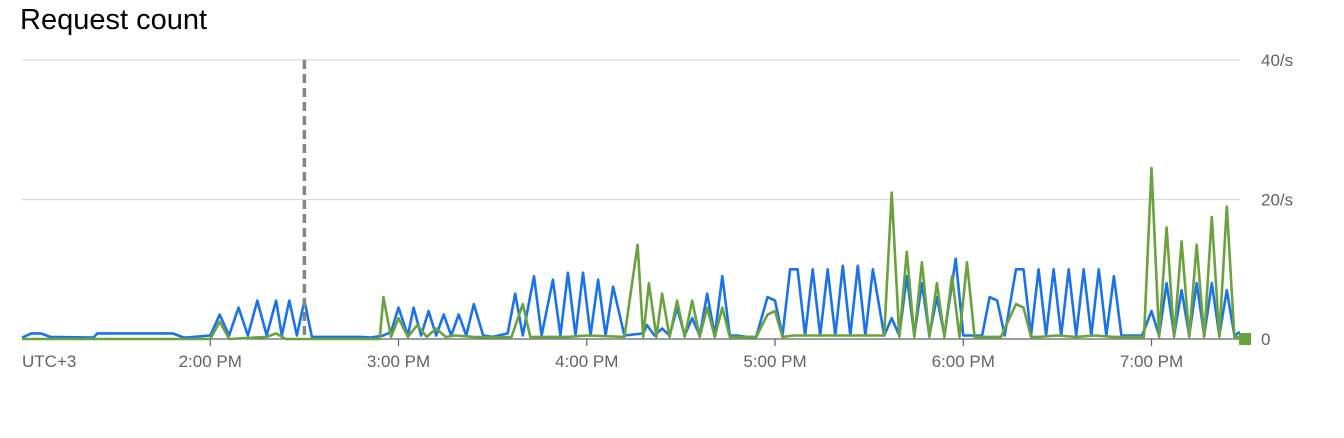  Describe the element at coordinates (586, 361) in the screenshot. I see `x-tick-label: 4:00 PM` at that location.